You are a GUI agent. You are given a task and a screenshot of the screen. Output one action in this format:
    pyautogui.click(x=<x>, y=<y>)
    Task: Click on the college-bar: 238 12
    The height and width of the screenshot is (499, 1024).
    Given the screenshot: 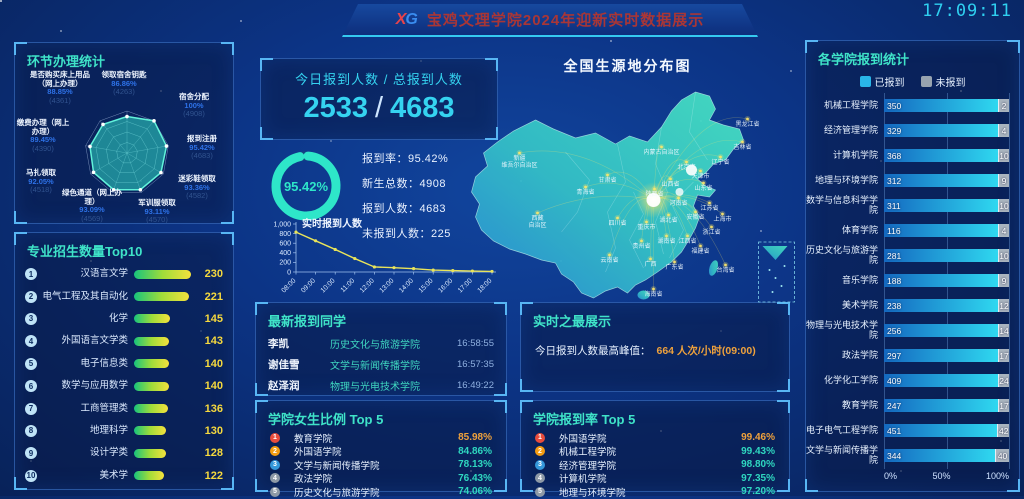 What is the action you would take?
    pyautogui.click(x=946, y=305)
    